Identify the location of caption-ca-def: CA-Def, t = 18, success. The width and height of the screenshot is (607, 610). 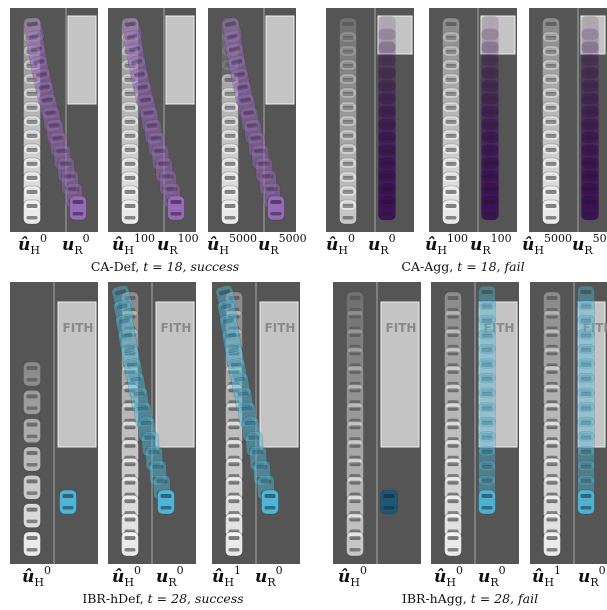
(165, 266).